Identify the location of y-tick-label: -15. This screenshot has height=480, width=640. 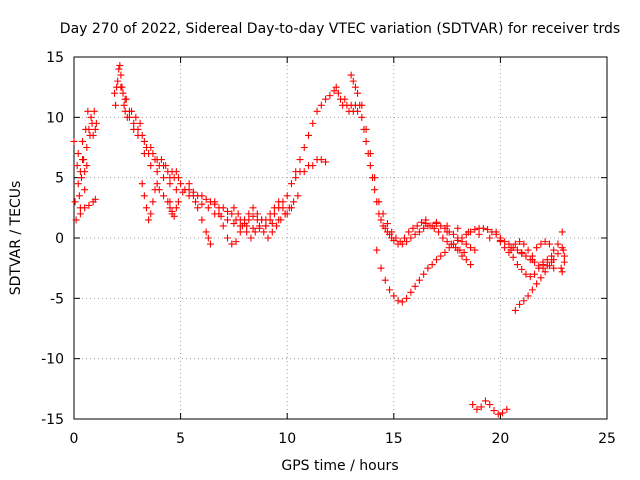
(52, 420).